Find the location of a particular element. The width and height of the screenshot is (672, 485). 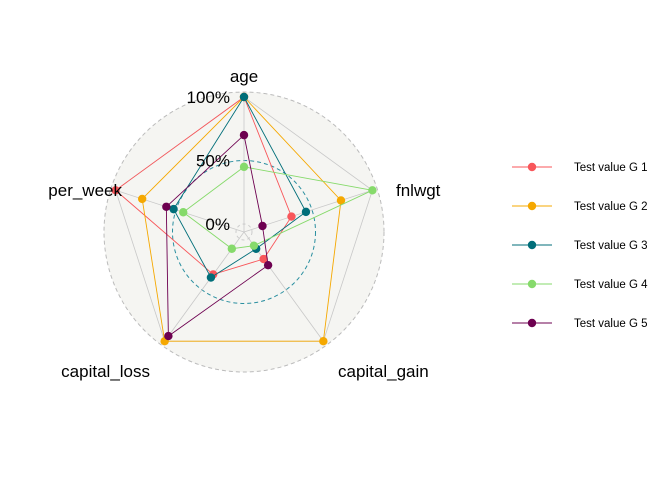

series-4-point-capital_loss is located at coordinates (232, 248).